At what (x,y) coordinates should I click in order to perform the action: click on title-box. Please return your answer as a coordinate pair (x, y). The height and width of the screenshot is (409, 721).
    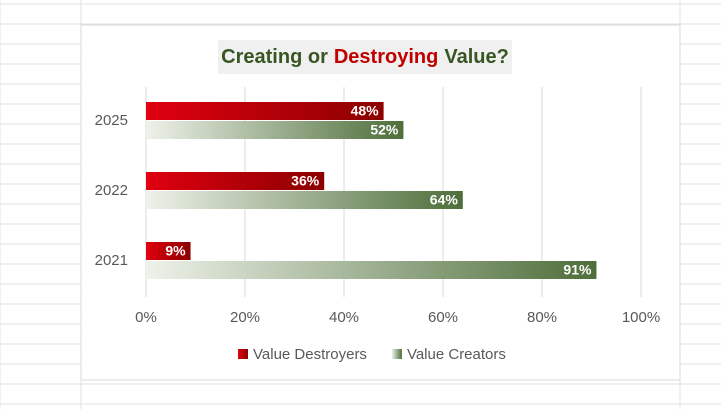
    Looking at the image, I should click on (365, 57).